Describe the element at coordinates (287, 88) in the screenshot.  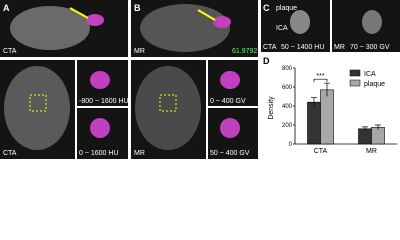
I see `y-tick-label: 600` at that location.